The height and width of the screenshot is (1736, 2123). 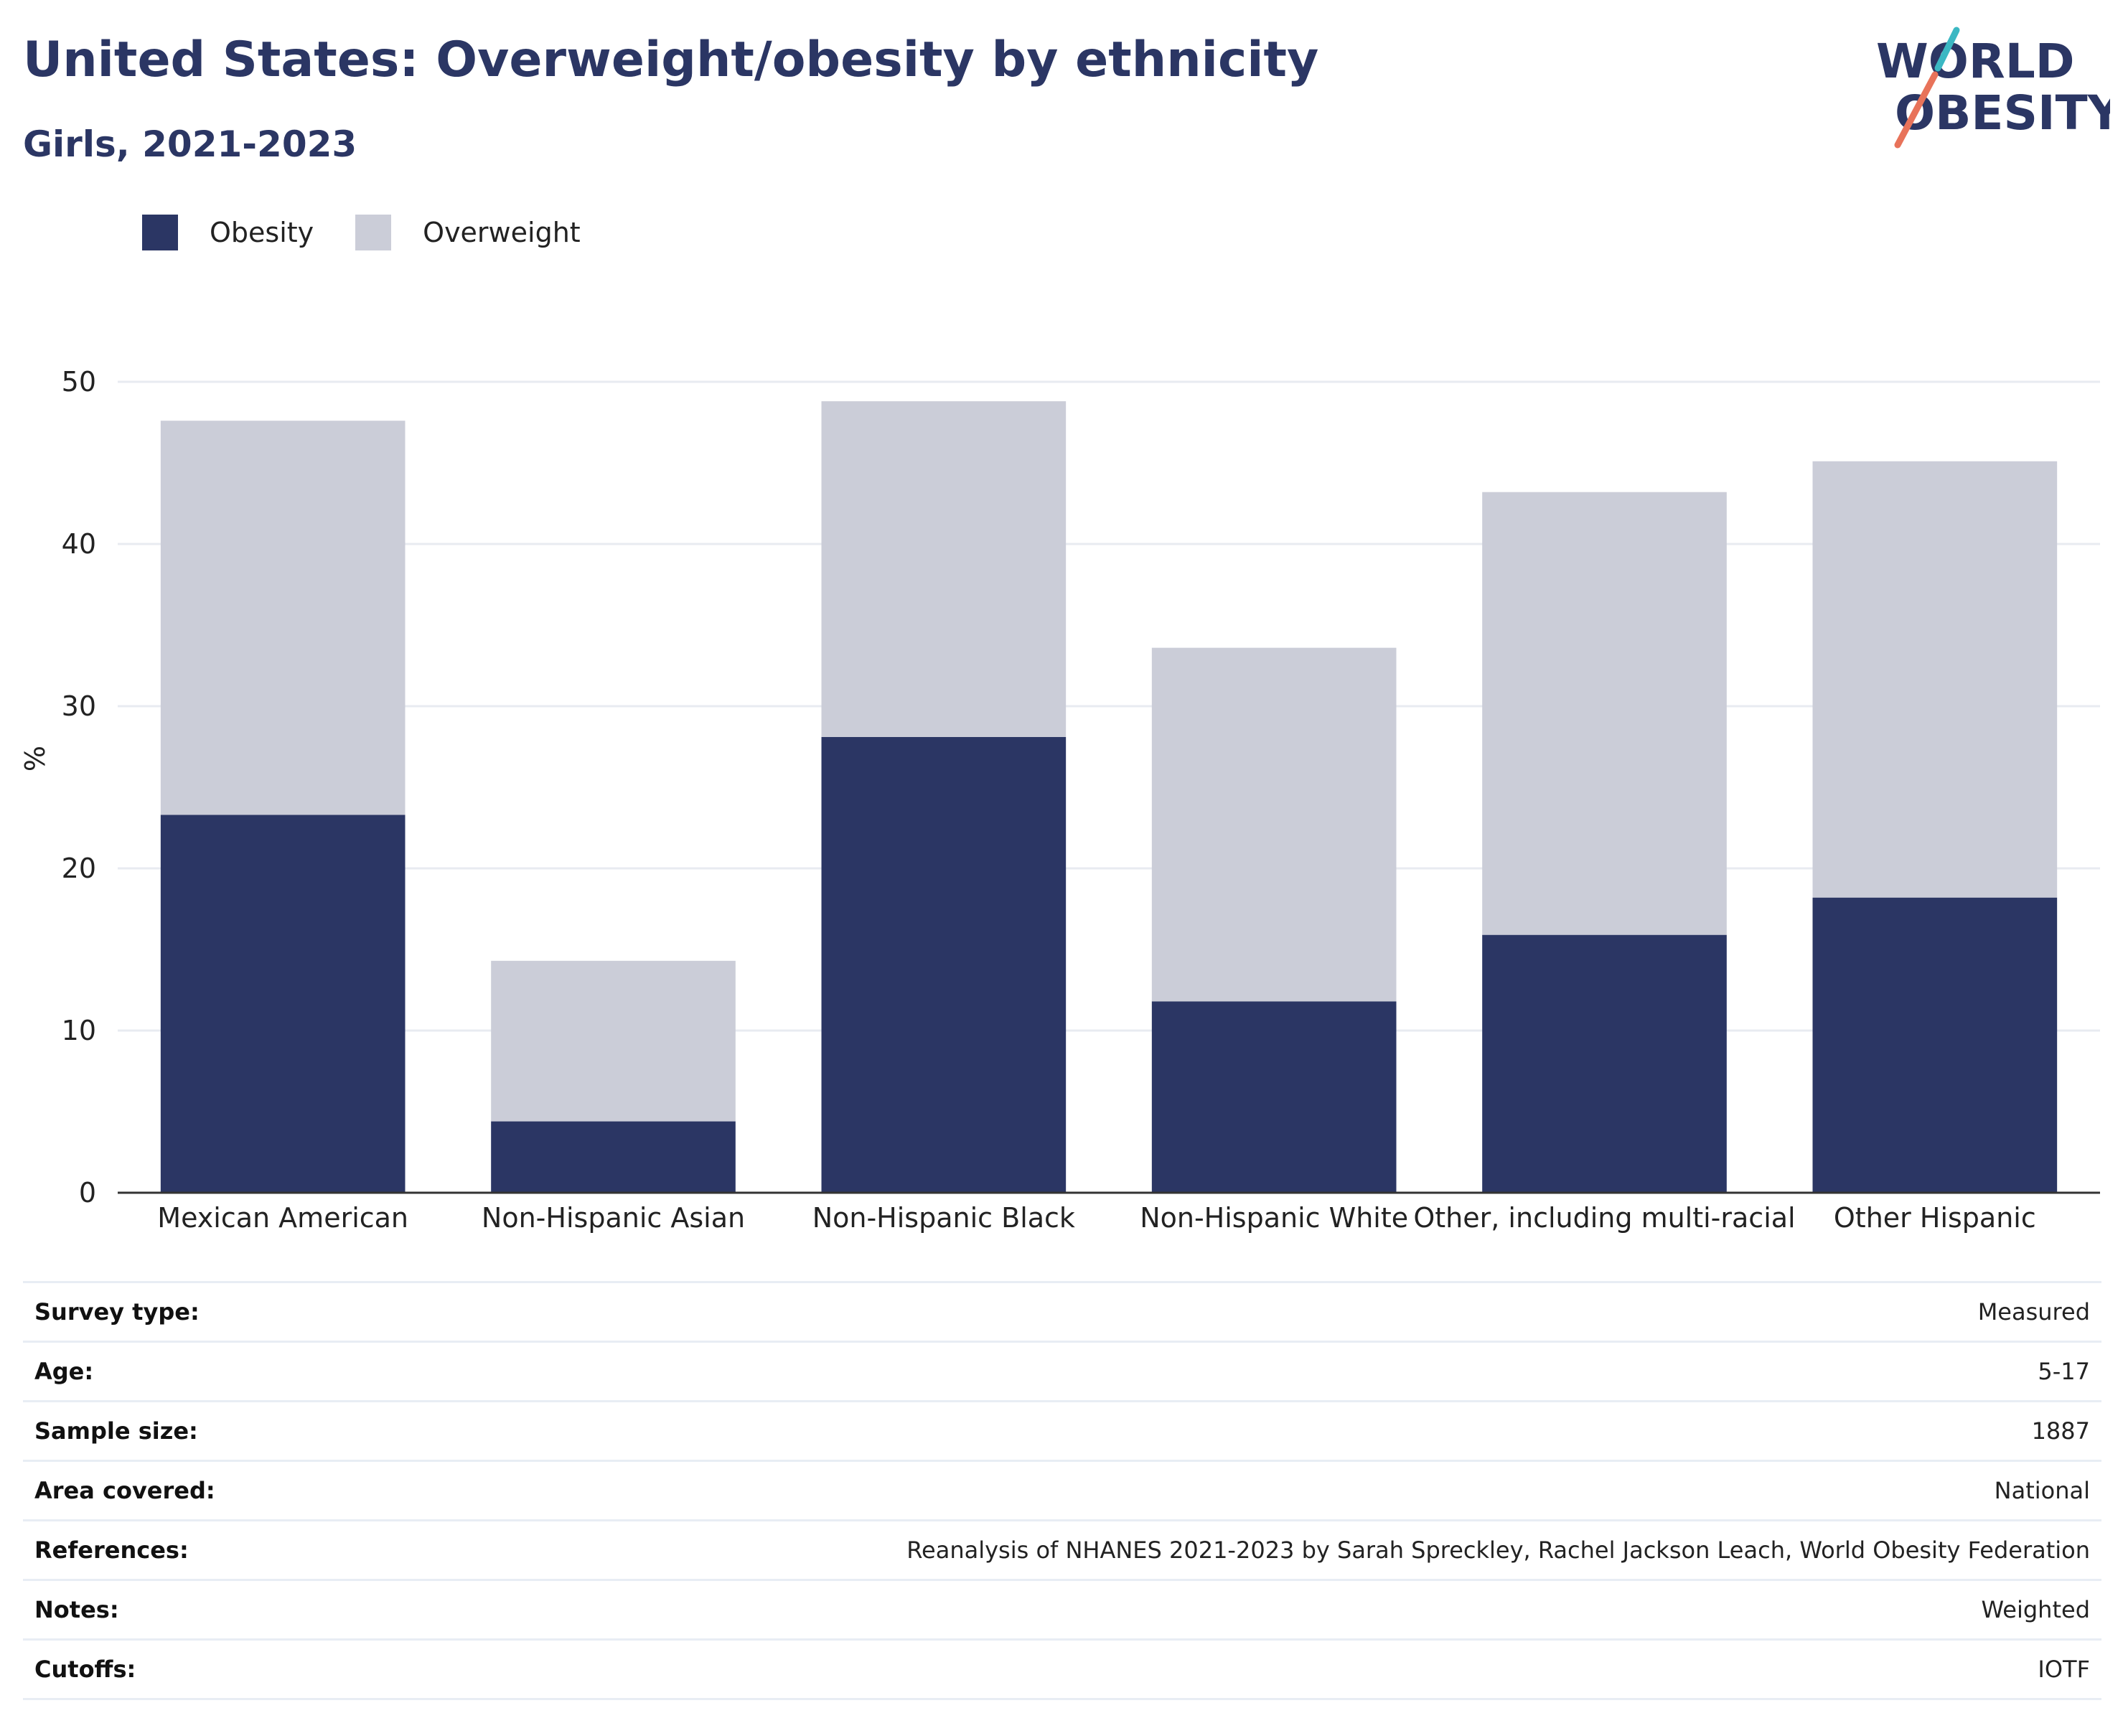 I want to click on y-axis-title: %, so click(x=35, y=758).